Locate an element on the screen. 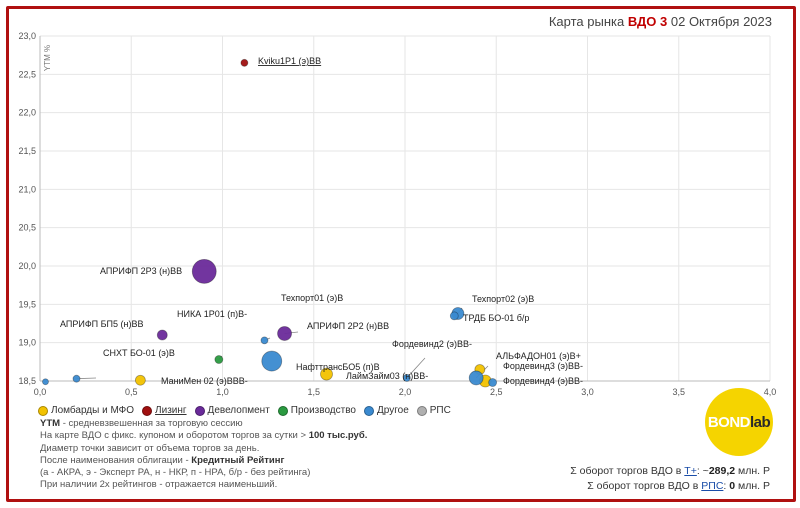  note-filter-bold: 100 тыс.руб. is located at coordinates (338, 436).